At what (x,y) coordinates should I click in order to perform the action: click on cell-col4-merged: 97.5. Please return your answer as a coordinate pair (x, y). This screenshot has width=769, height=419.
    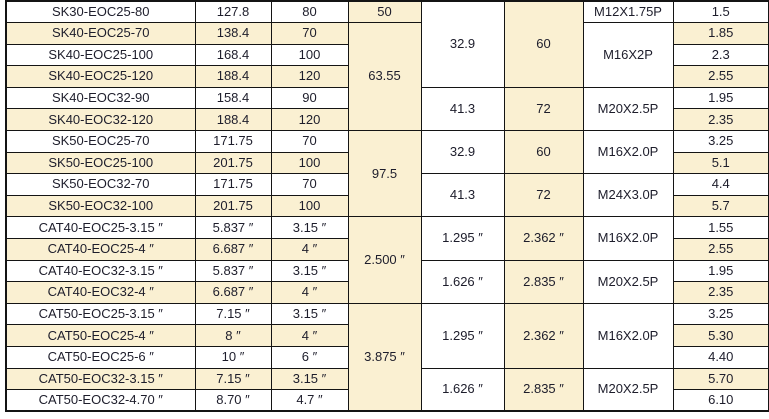
    Looking at the image, I should click on (384, 174).